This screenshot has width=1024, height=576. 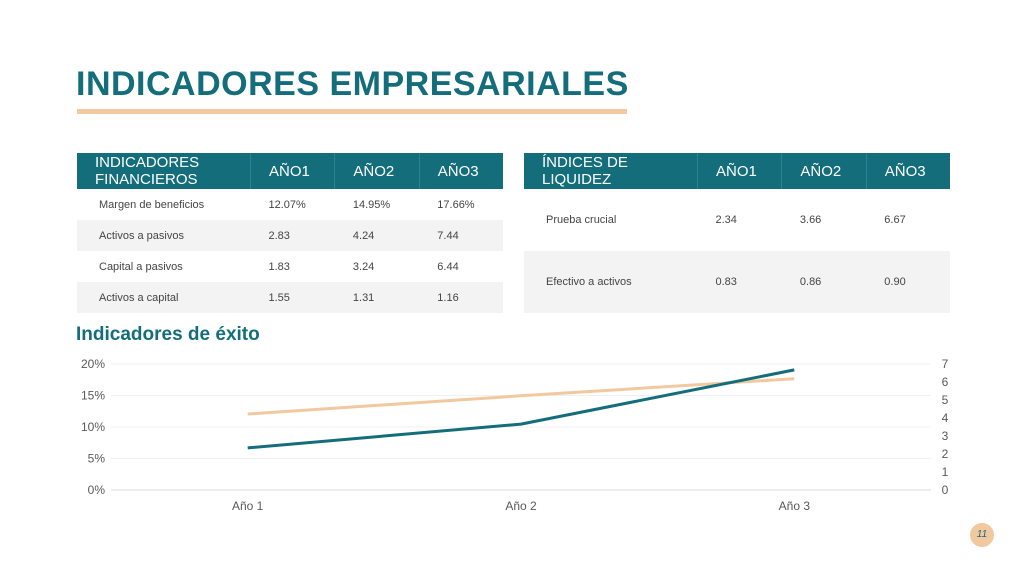 I want to click on x-tick-label: Año 2, so click(x=521, y=506).